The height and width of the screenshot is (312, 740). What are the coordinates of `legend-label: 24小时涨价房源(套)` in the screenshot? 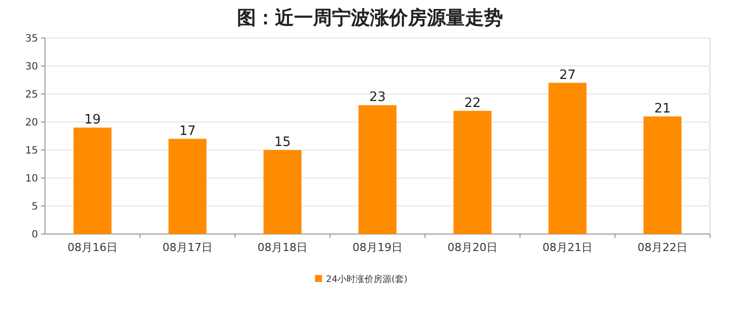 It's located at (367, 279).